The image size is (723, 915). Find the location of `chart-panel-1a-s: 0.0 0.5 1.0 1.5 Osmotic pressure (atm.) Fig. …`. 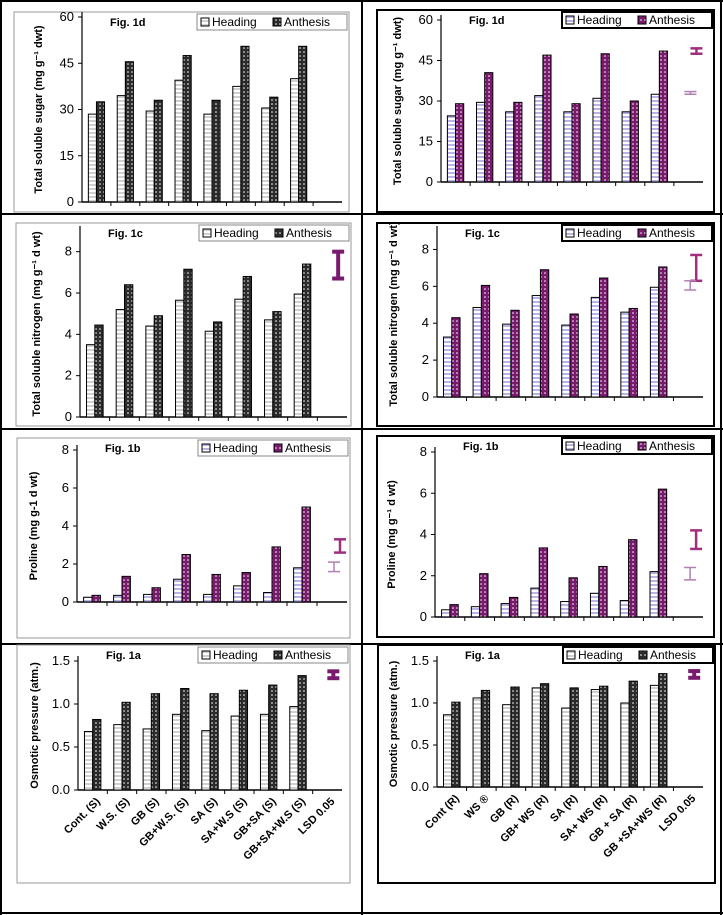

chart-panel-1a-s: 0.0 0.5 1.0 1.5 Osmotic pressure (atm.) Fig. … is located at coordinates (181, 778).